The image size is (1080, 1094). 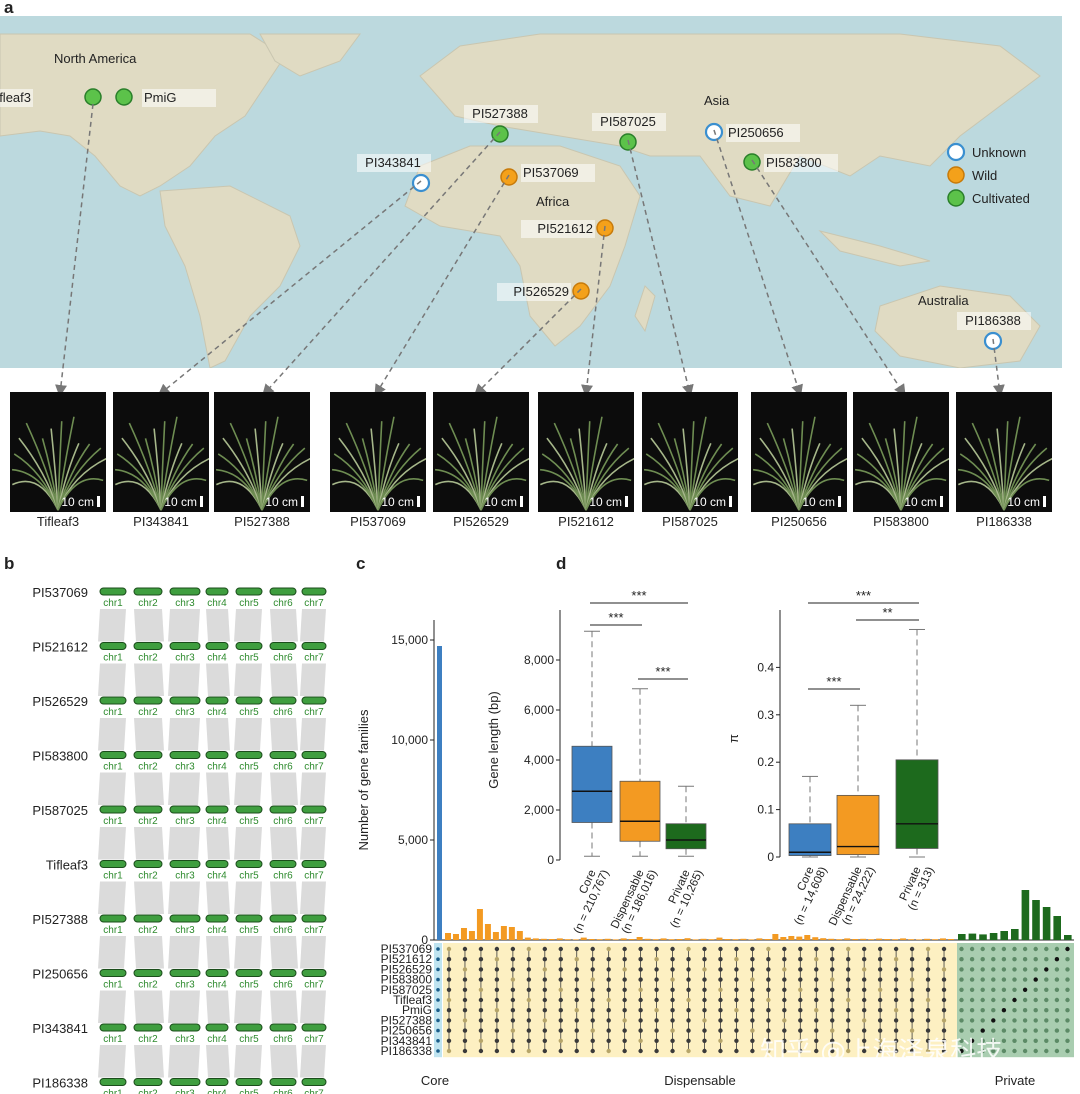 I want to click on significance-label: ***, so click(x=833, y=681).